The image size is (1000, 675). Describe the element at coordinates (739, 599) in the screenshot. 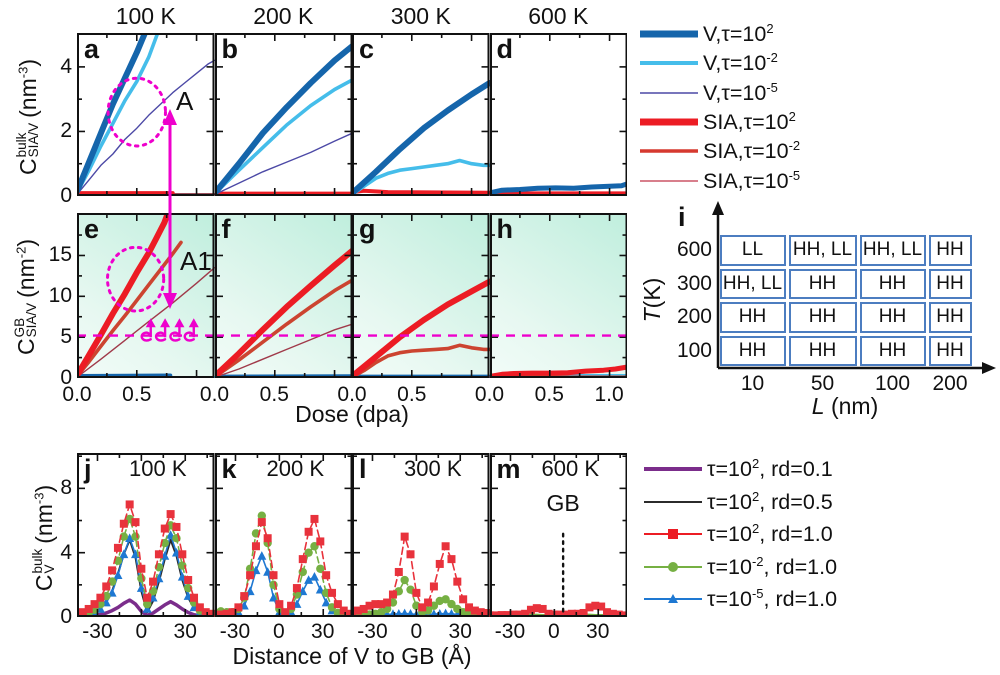

I see `legend-bottom-entry-5: τ=10-5, rd=1.0` at that location.